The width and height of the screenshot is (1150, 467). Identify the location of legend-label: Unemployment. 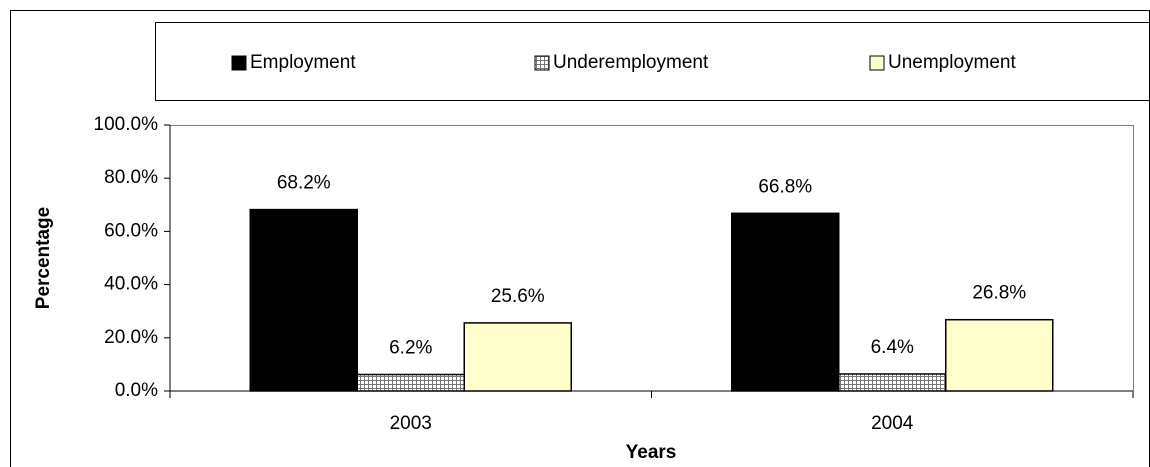
(952, 62).